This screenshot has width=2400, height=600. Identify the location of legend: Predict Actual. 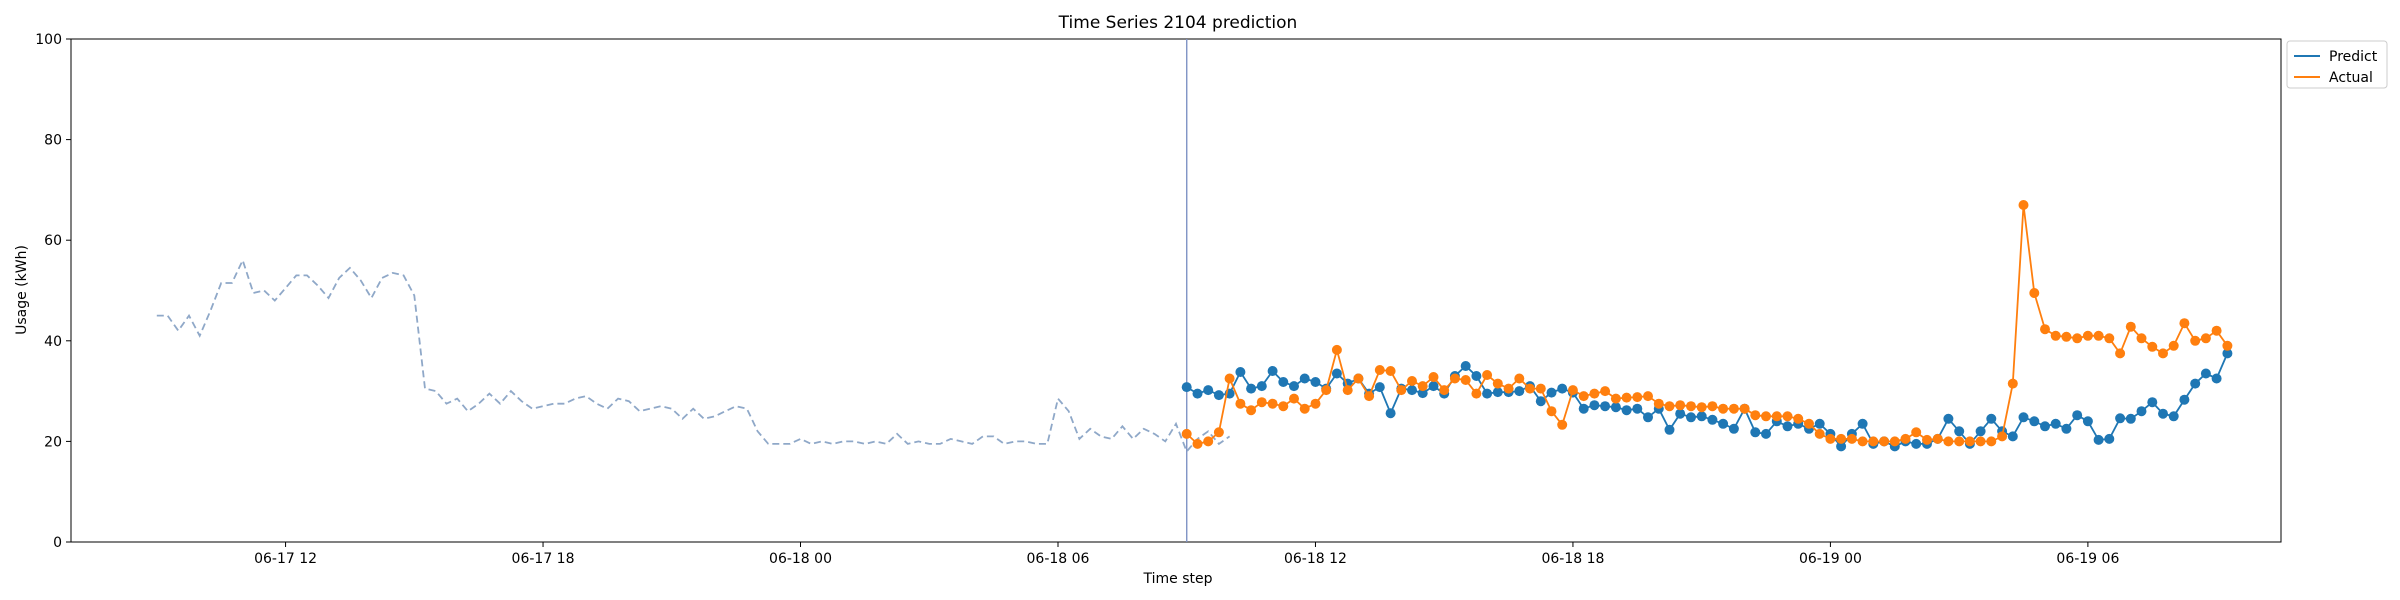
(2337, 64).